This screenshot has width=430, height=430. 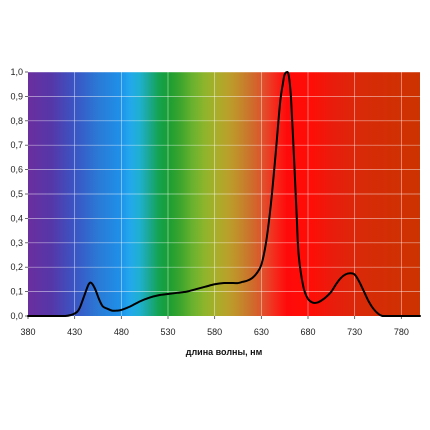 What do you see at coordinates (16, 316) in the screenshot?
I see `y-tick-label: 0,0` at bounding box center [16, 316].